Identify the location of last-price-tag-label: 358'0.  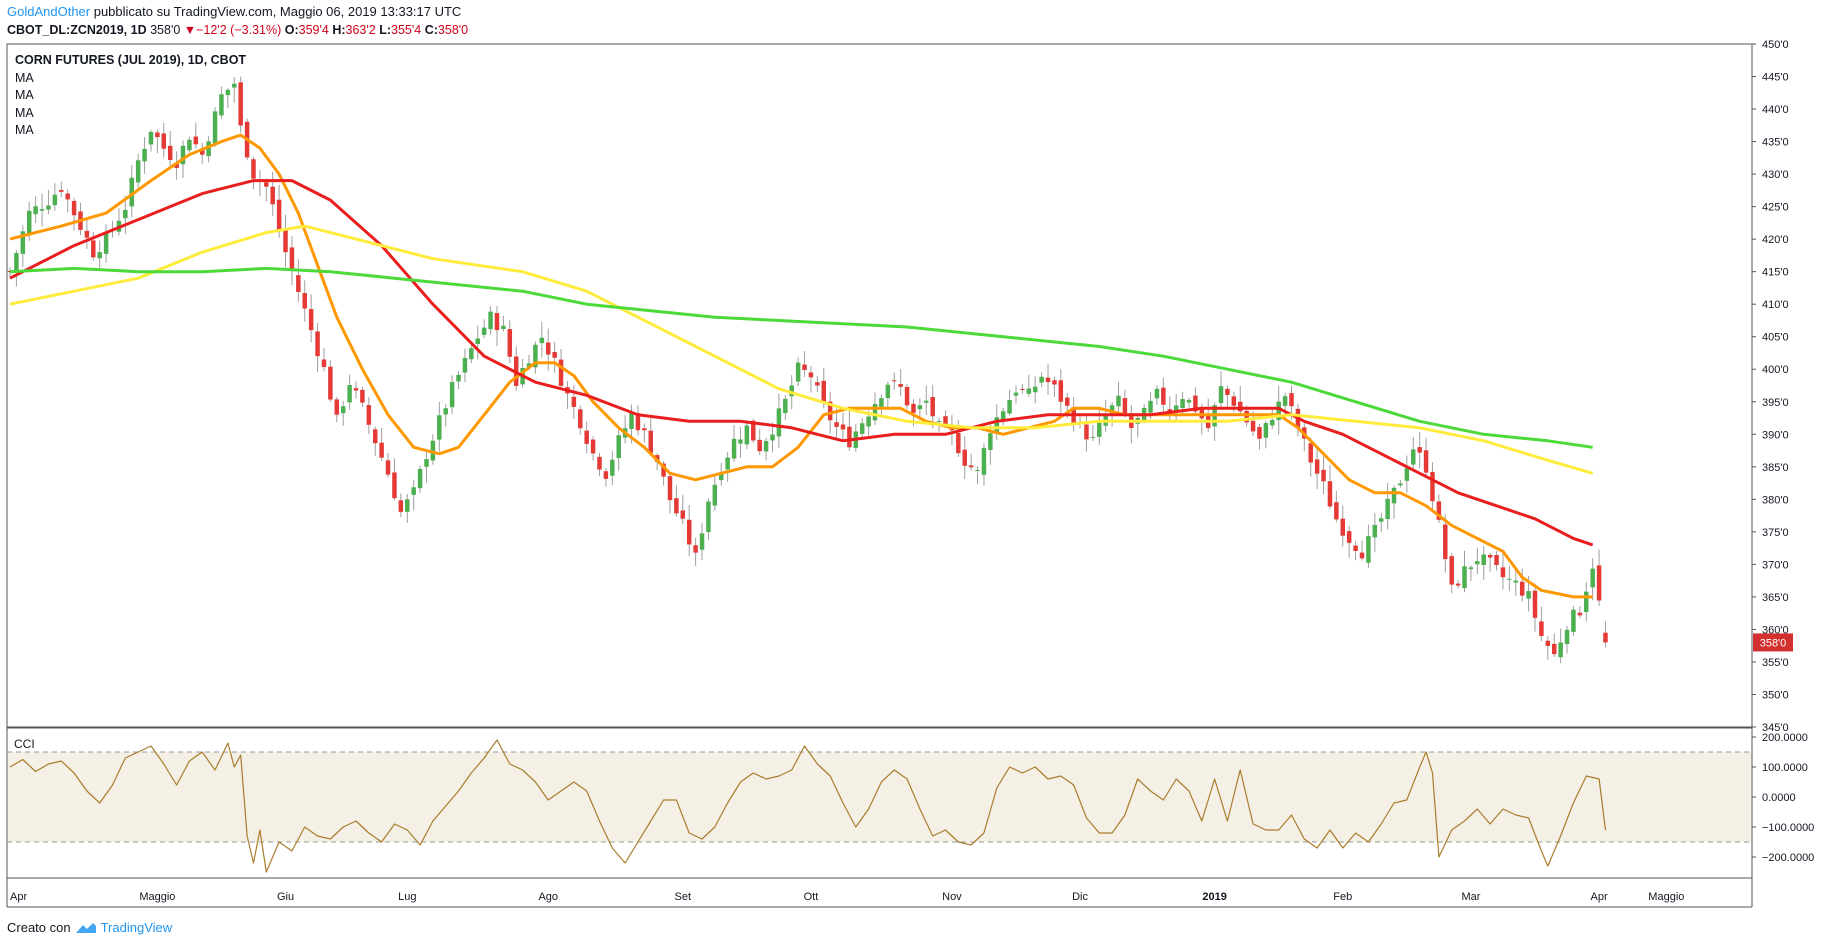
(1773, 643).